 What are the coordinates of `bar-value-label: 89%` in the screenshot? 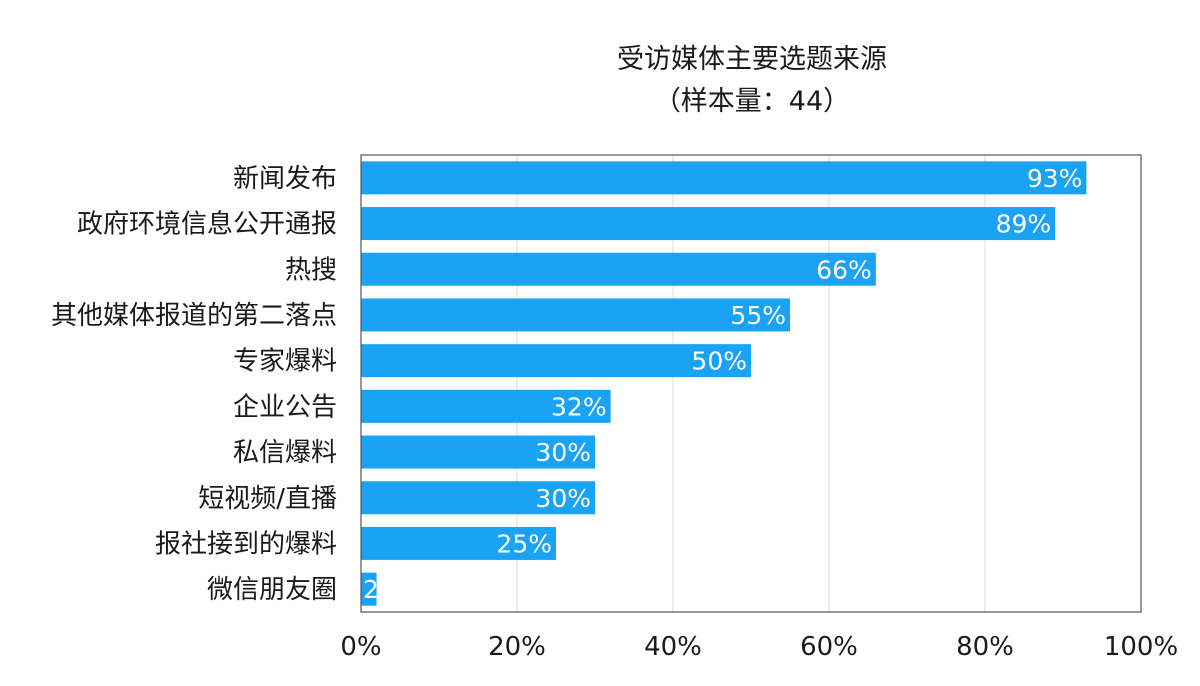 It's located at (1024, 224).